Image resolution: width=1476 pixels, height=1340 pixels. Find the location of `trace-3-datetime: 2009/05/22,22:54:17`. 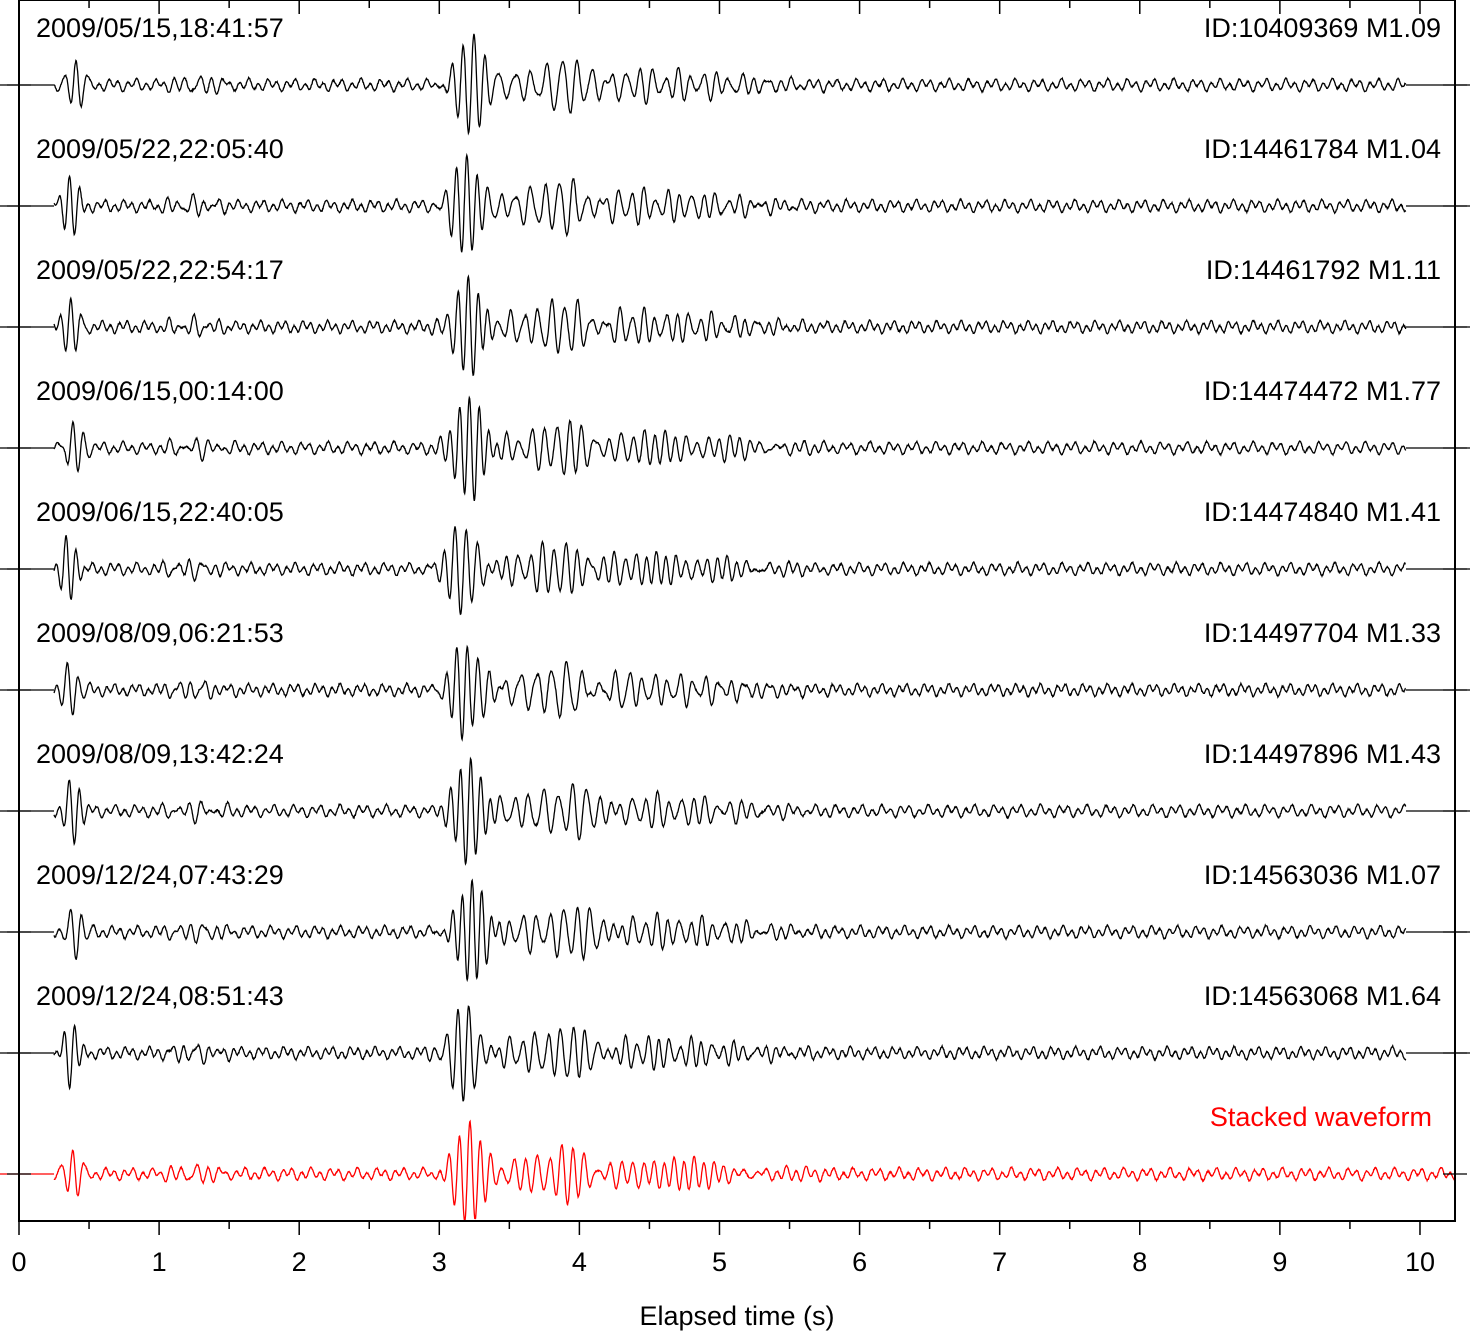

trace-3-datetime: 2009/05/22,22:54:17 is located at coordinates (160, 270).